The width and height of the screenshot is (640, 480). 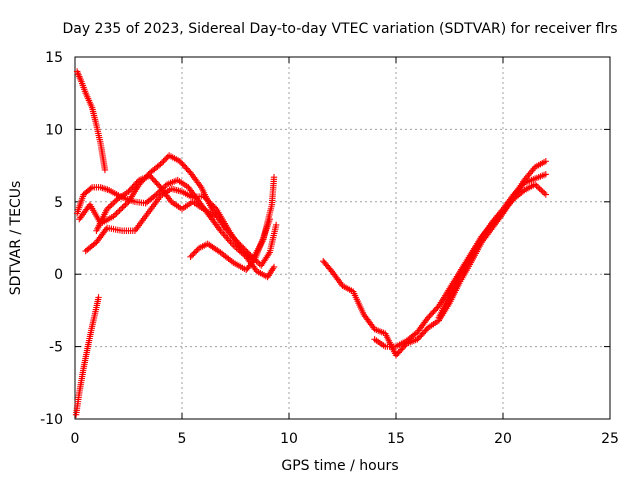 What do you see at coordinates (339, 466) in the screenshot?
I see `x-axis-label: GPS time / hours` at bounding box center [339, 466].